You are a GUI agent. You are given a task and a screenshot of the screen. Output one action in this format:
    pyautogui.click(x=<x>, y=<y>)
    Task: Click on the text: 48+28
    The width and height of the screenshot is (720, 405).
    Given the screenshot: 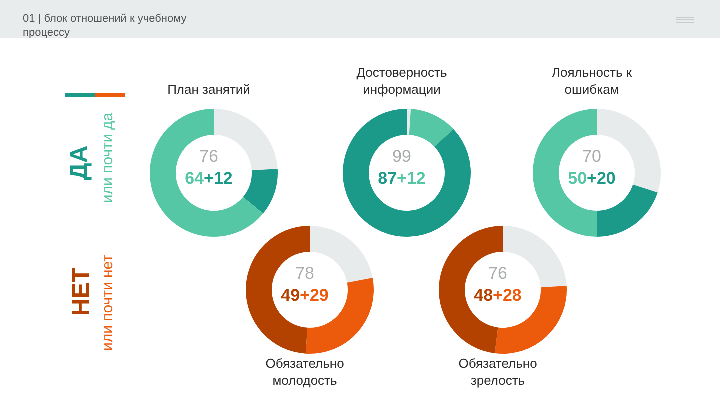 What is the action you would take?
    pyautogui.click(x=498, y=295)
    